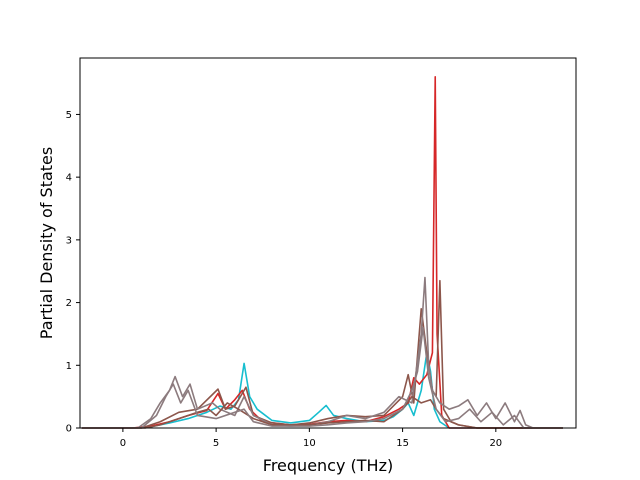 This screenshot has width=640, height=480. Describe the element at coordinates (495, 443) in the screenshot. I see `x-tick-label: 20` at that location.